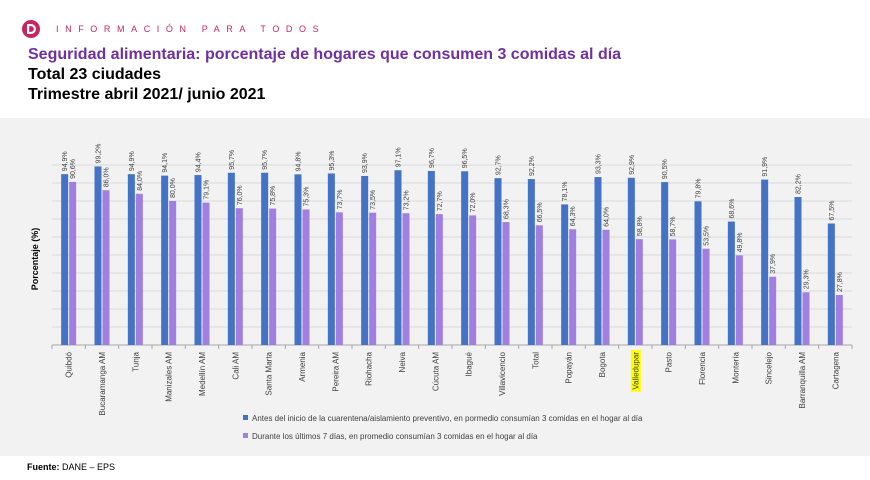 Image resolution: width=870 pixels, height=480 pixels. What do you see at coordinates (465, 258) in the screenshot?
I see `bar-before-ibague` at bounding box center [465, 258].